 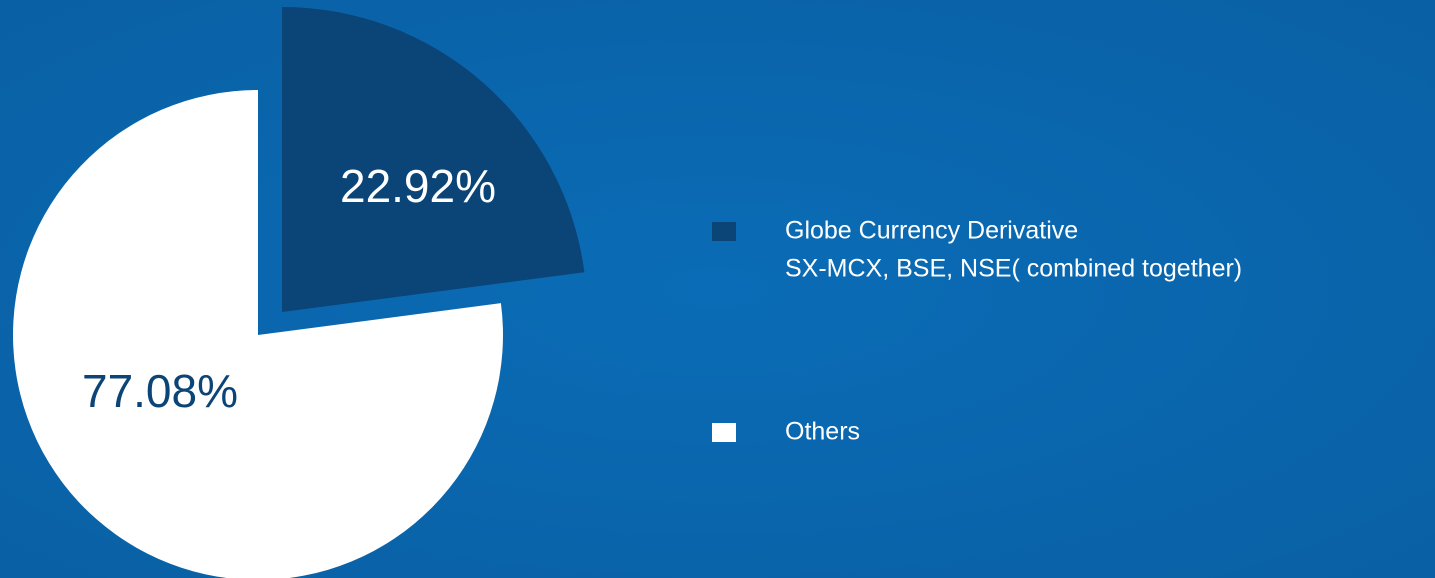 I want to click on legend-label: SX-MCX, BSE, NSE( combined together), so click(x=1013, y=269).